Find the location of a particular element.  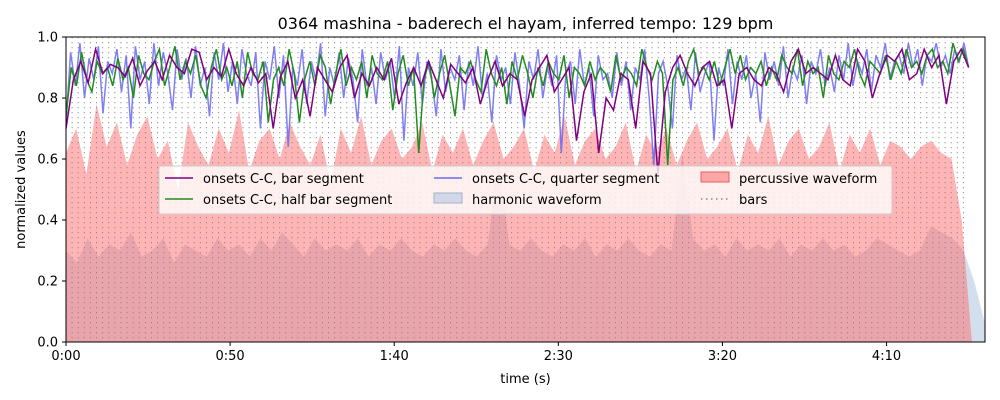

legend-label-quarter-segment: onsets C-C, quarter segment is located at coordinates (565, 179).